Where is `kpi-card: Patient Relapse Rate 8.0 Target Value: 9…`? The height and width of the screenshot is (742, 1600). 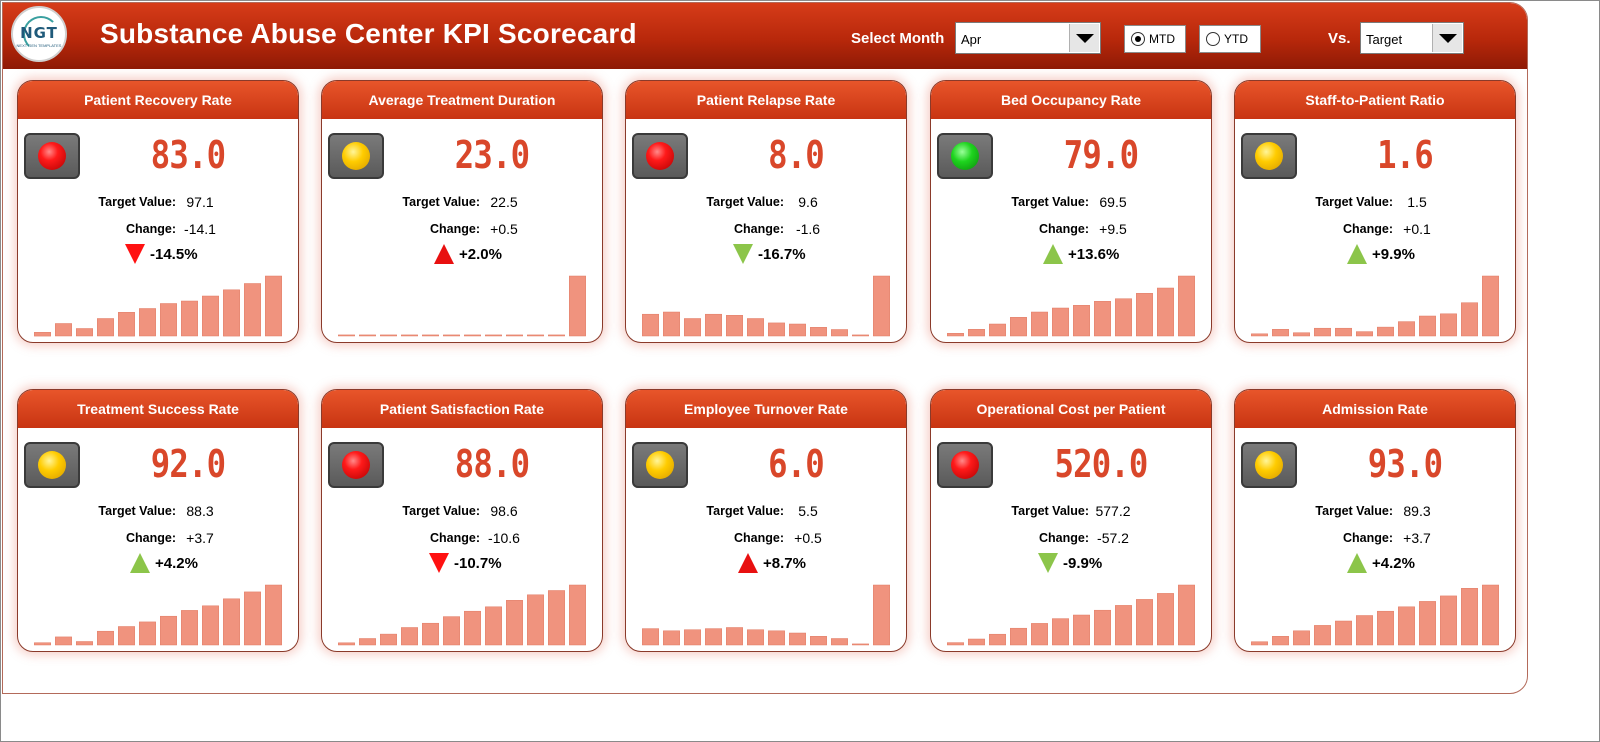
kpi-card: Patient Relapse Rate 8.0 Target Value: 9… is located at coordinates (766, 211).